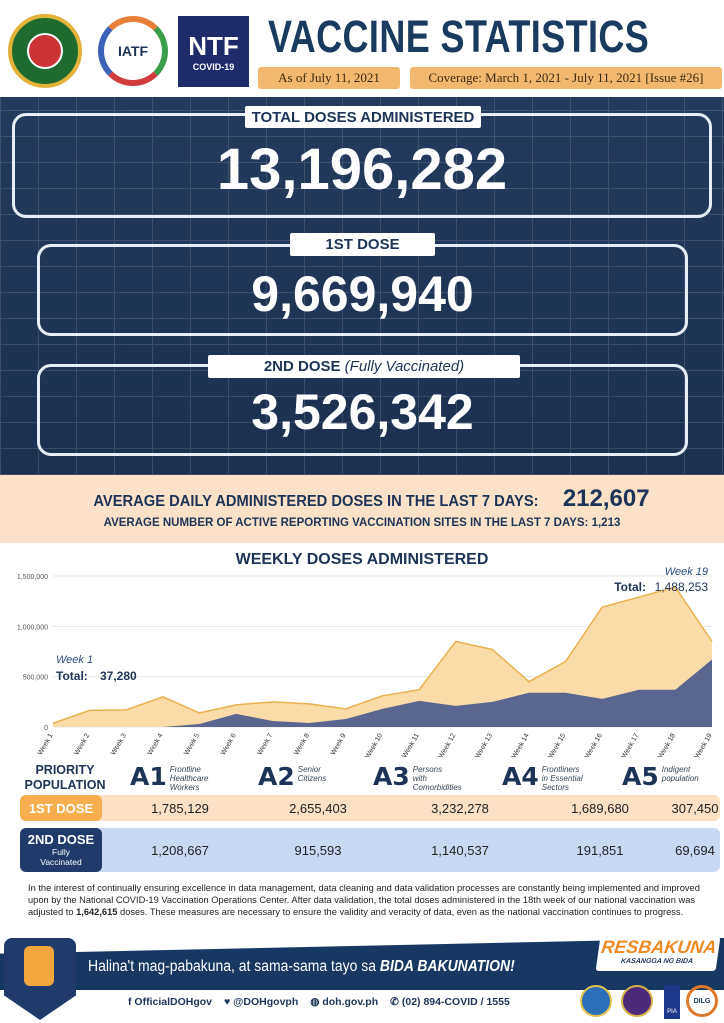 The height and width of the screenshot is (1023, 724). Describe the element at coordinates (35, 678) in the screenshot. I see `y-tick-label: 500,000` at that location.